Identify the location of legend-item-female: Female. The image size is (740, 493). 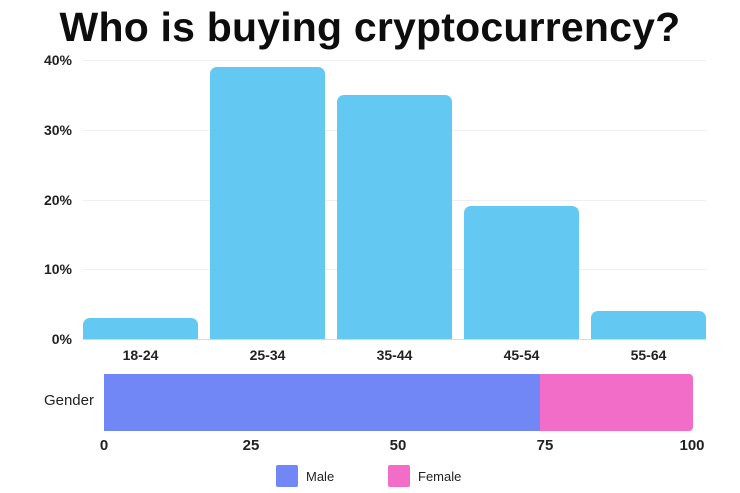
(424, 476).